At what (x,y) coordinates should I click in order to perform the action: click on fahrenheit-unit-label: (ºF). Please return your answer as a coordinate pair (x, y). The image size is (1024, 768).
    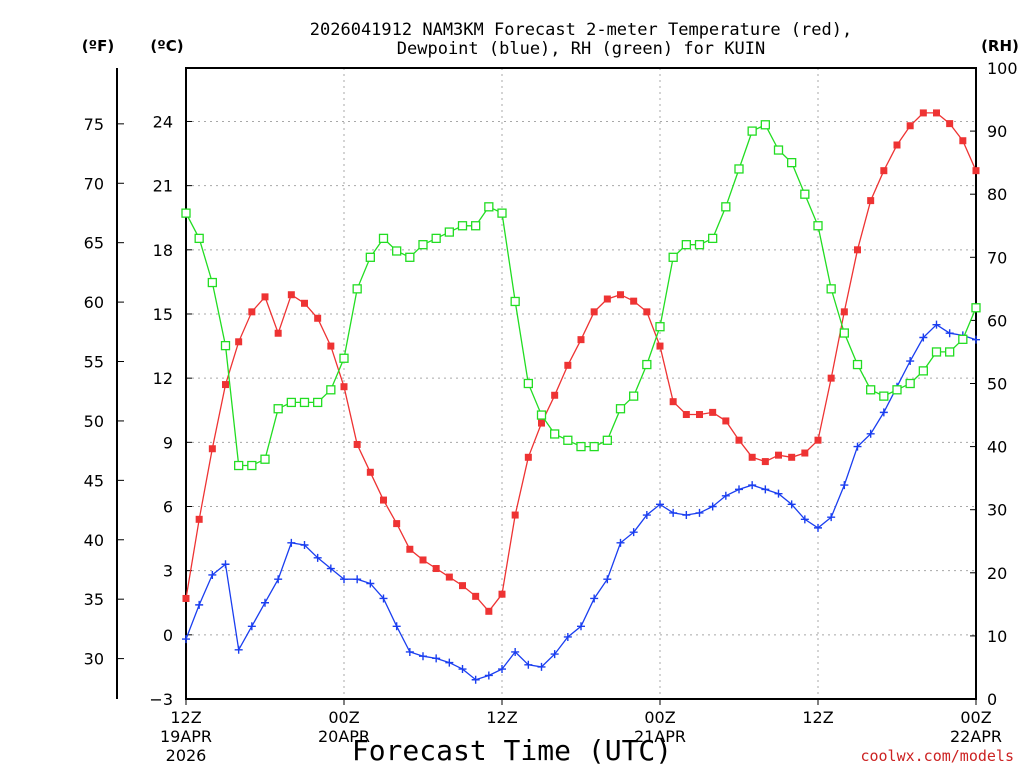
    Looking at the image, I should click on (98, 46).